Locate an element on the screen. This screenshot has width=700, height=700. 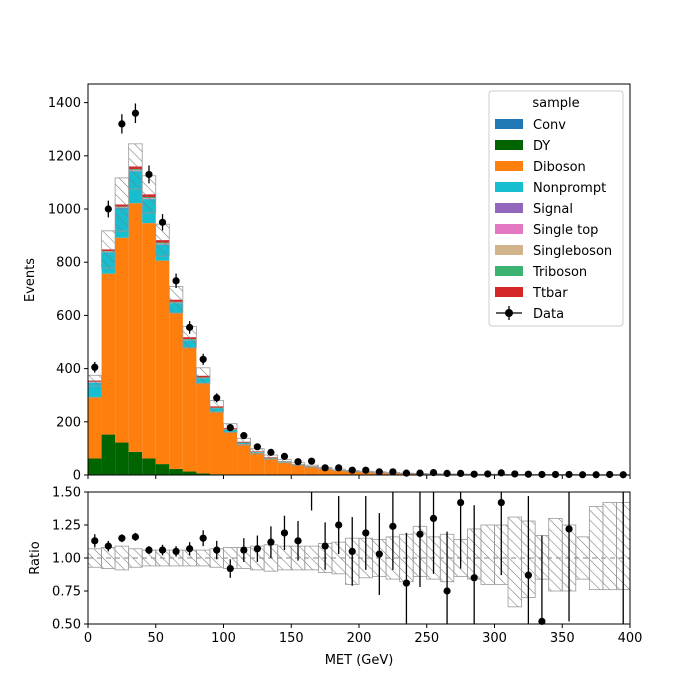
legend-swatch-diboson is located at coordinates (509, 166).